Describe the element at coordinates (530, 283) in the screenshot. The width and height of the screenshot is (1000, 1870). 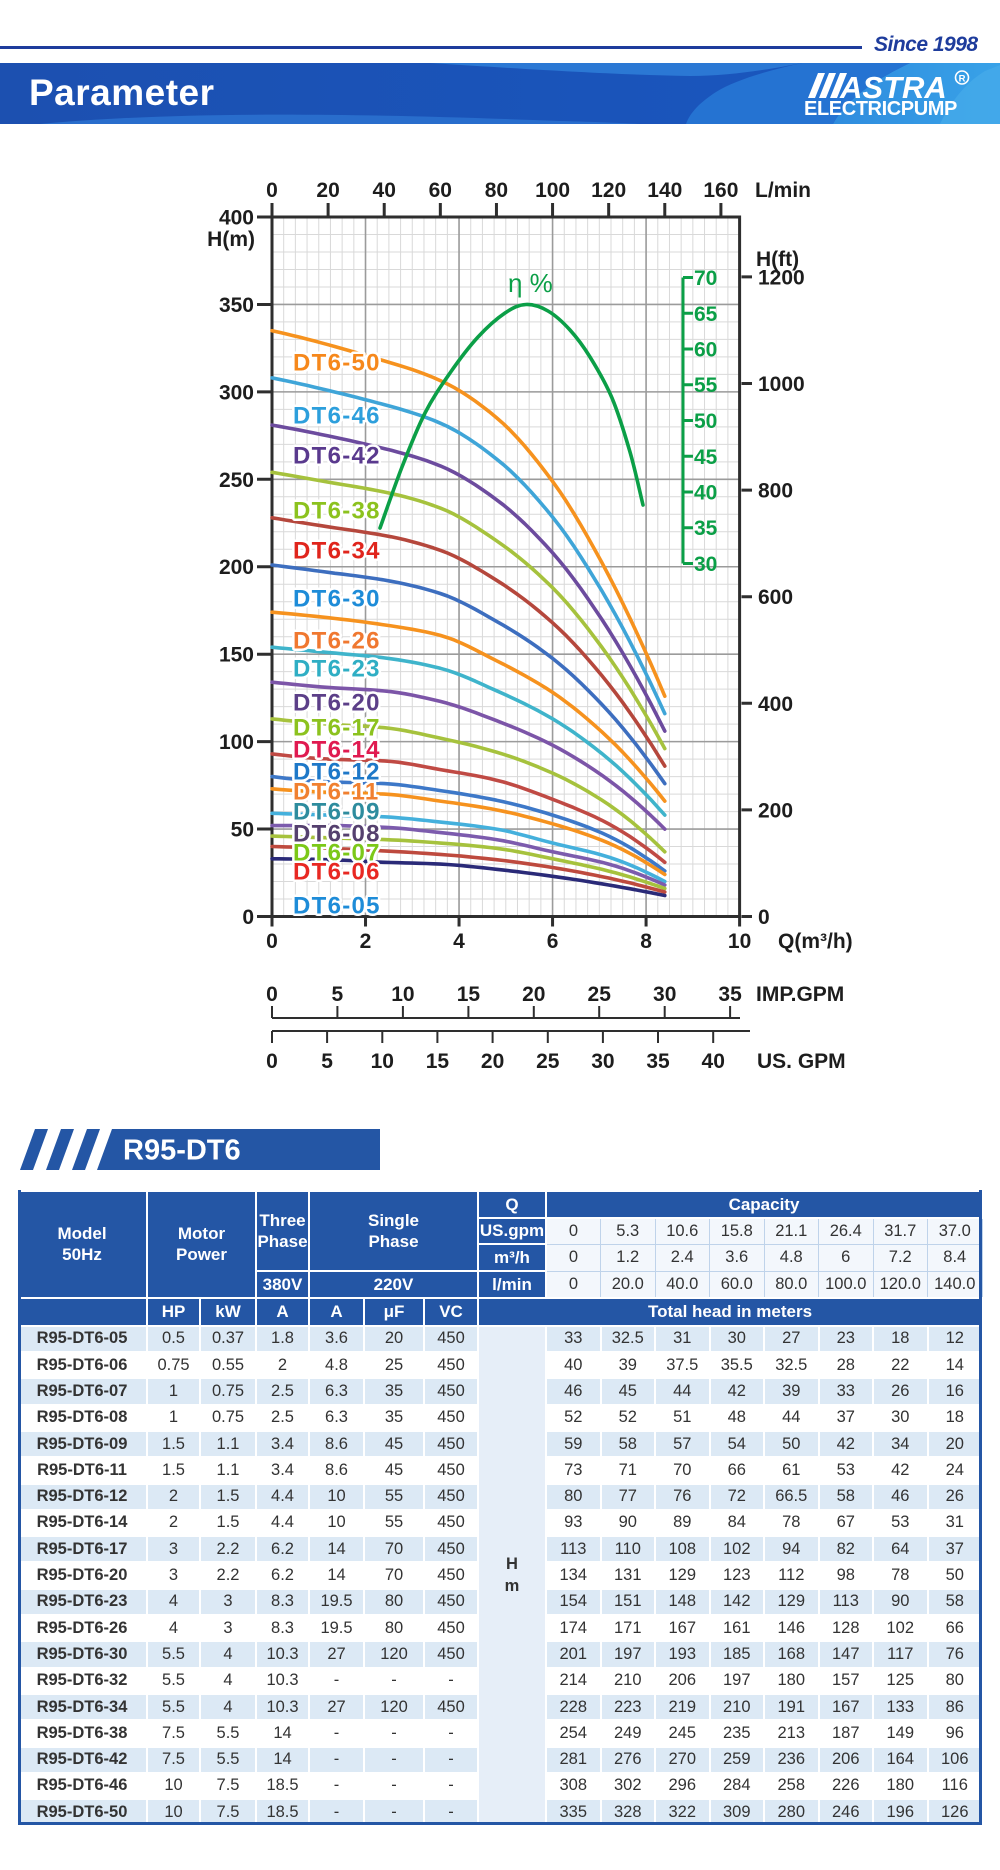
I see `svg-text: η %` at that location.